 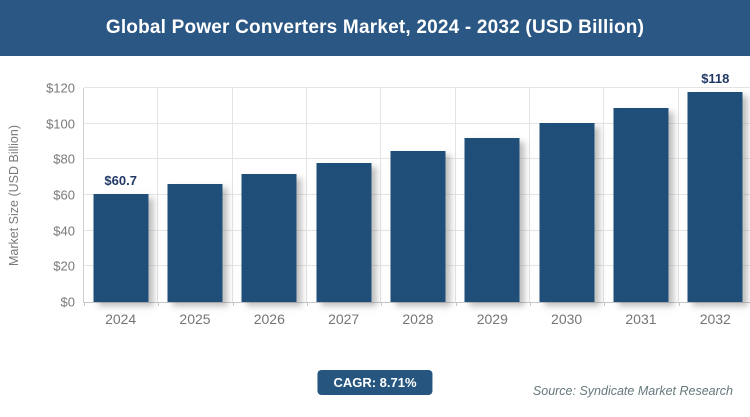 I want to click on y-tick-label: $80, so click(x=64, y=159).